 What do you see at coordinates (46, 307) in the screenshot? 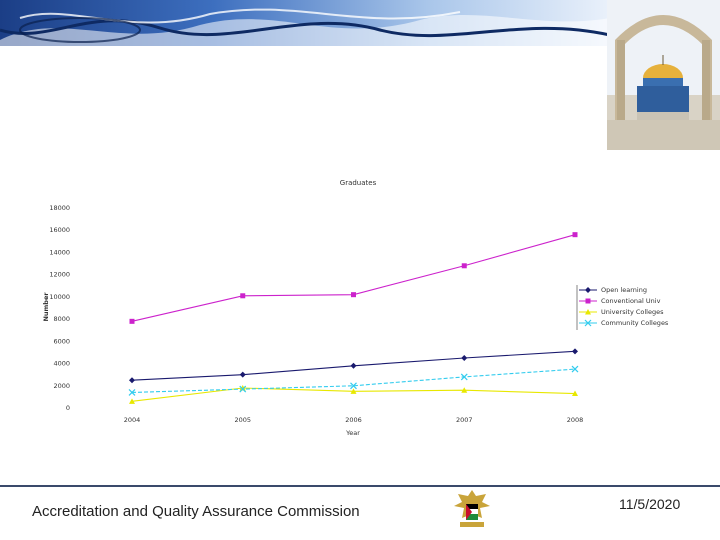
I see `y-axis-label: Number` at bounding box center [46, 307].